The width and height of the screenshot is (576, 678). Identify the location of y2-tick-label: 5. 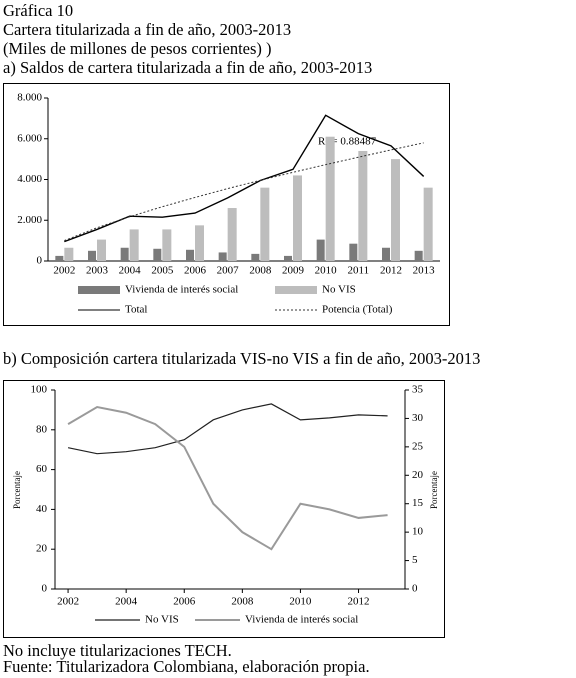
(415, 560).